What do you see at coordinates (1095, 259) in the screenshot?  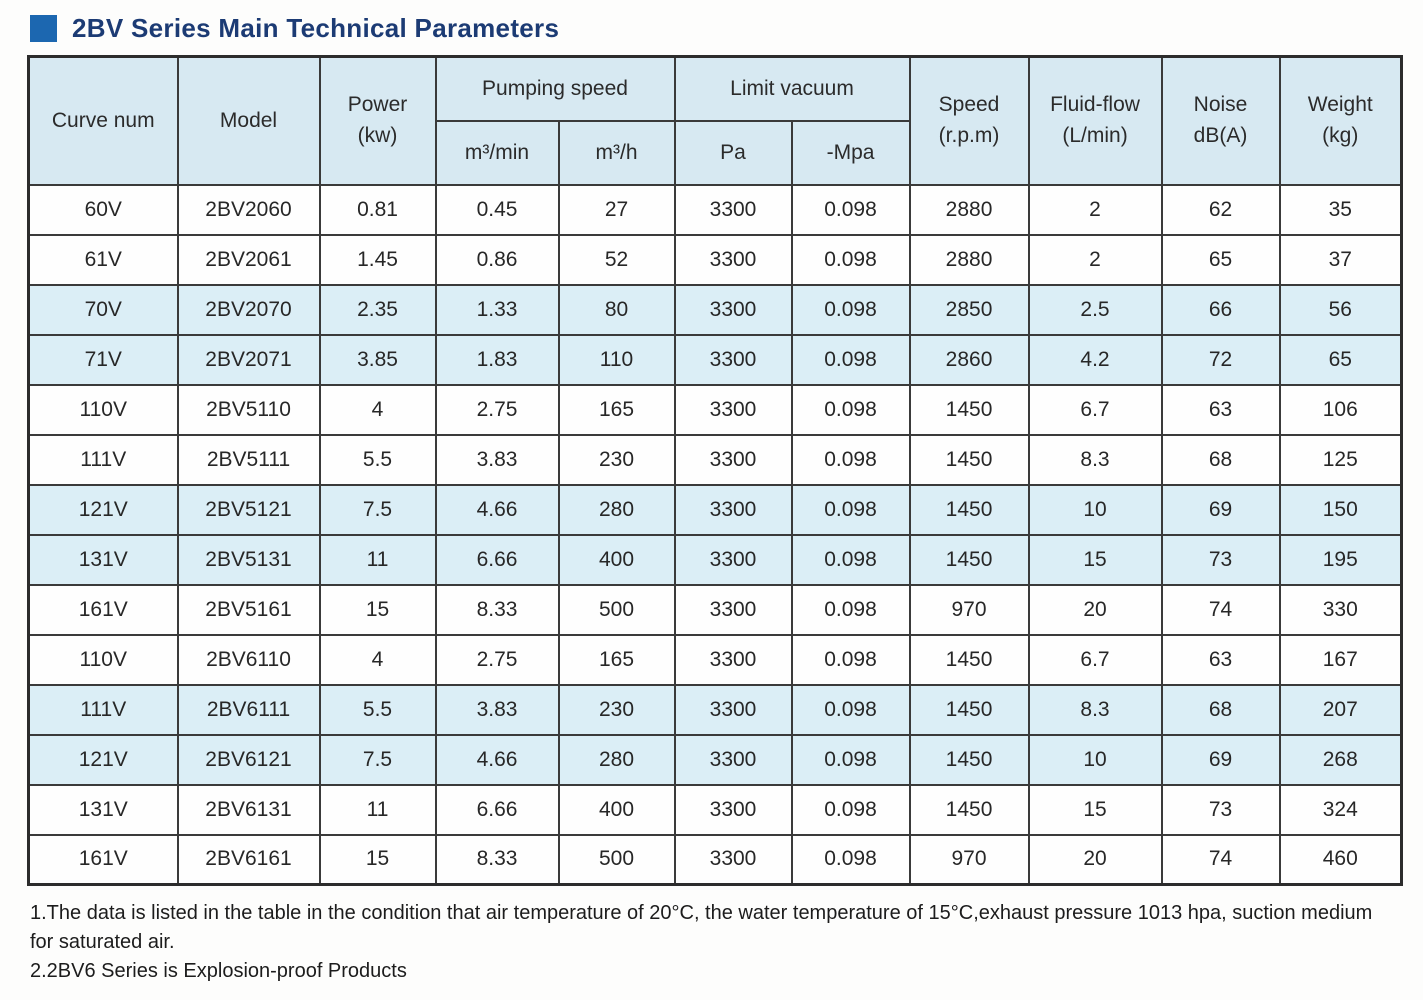 I see `table-cell: 2` at bounding box center [1095, 259].